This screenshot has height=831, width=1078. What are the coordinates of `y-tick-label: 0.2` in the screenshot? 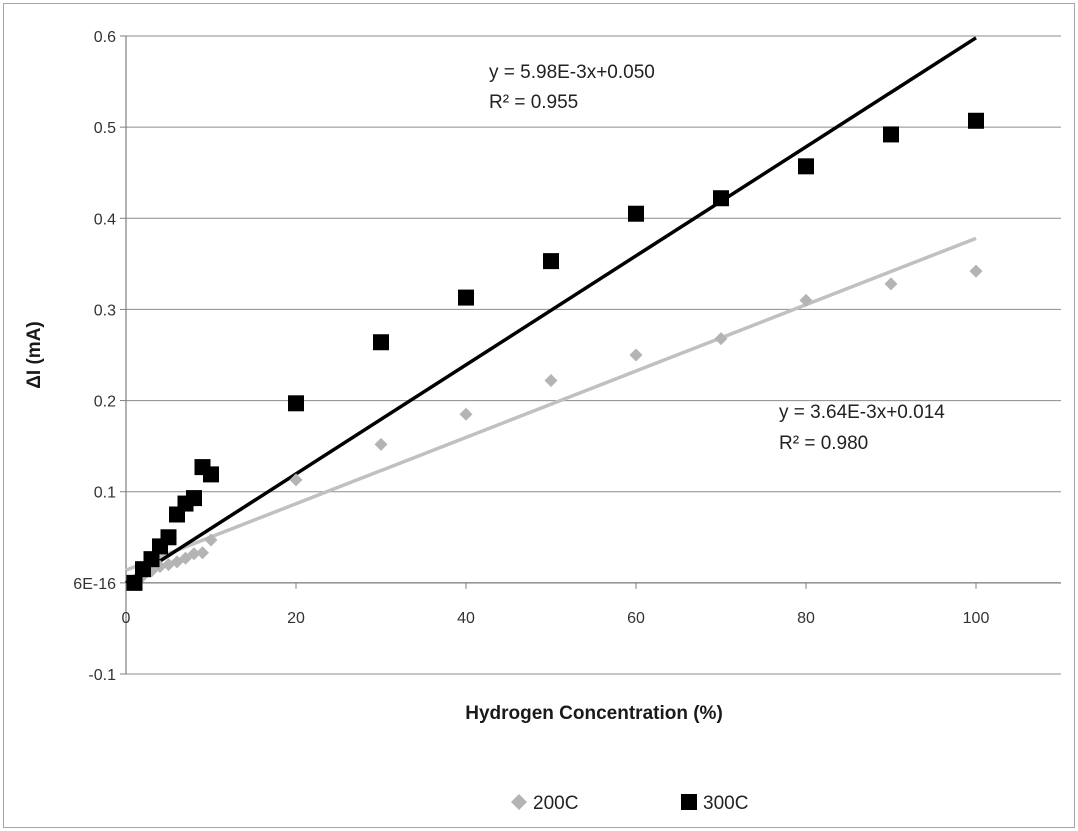 It's located at (105, 402).